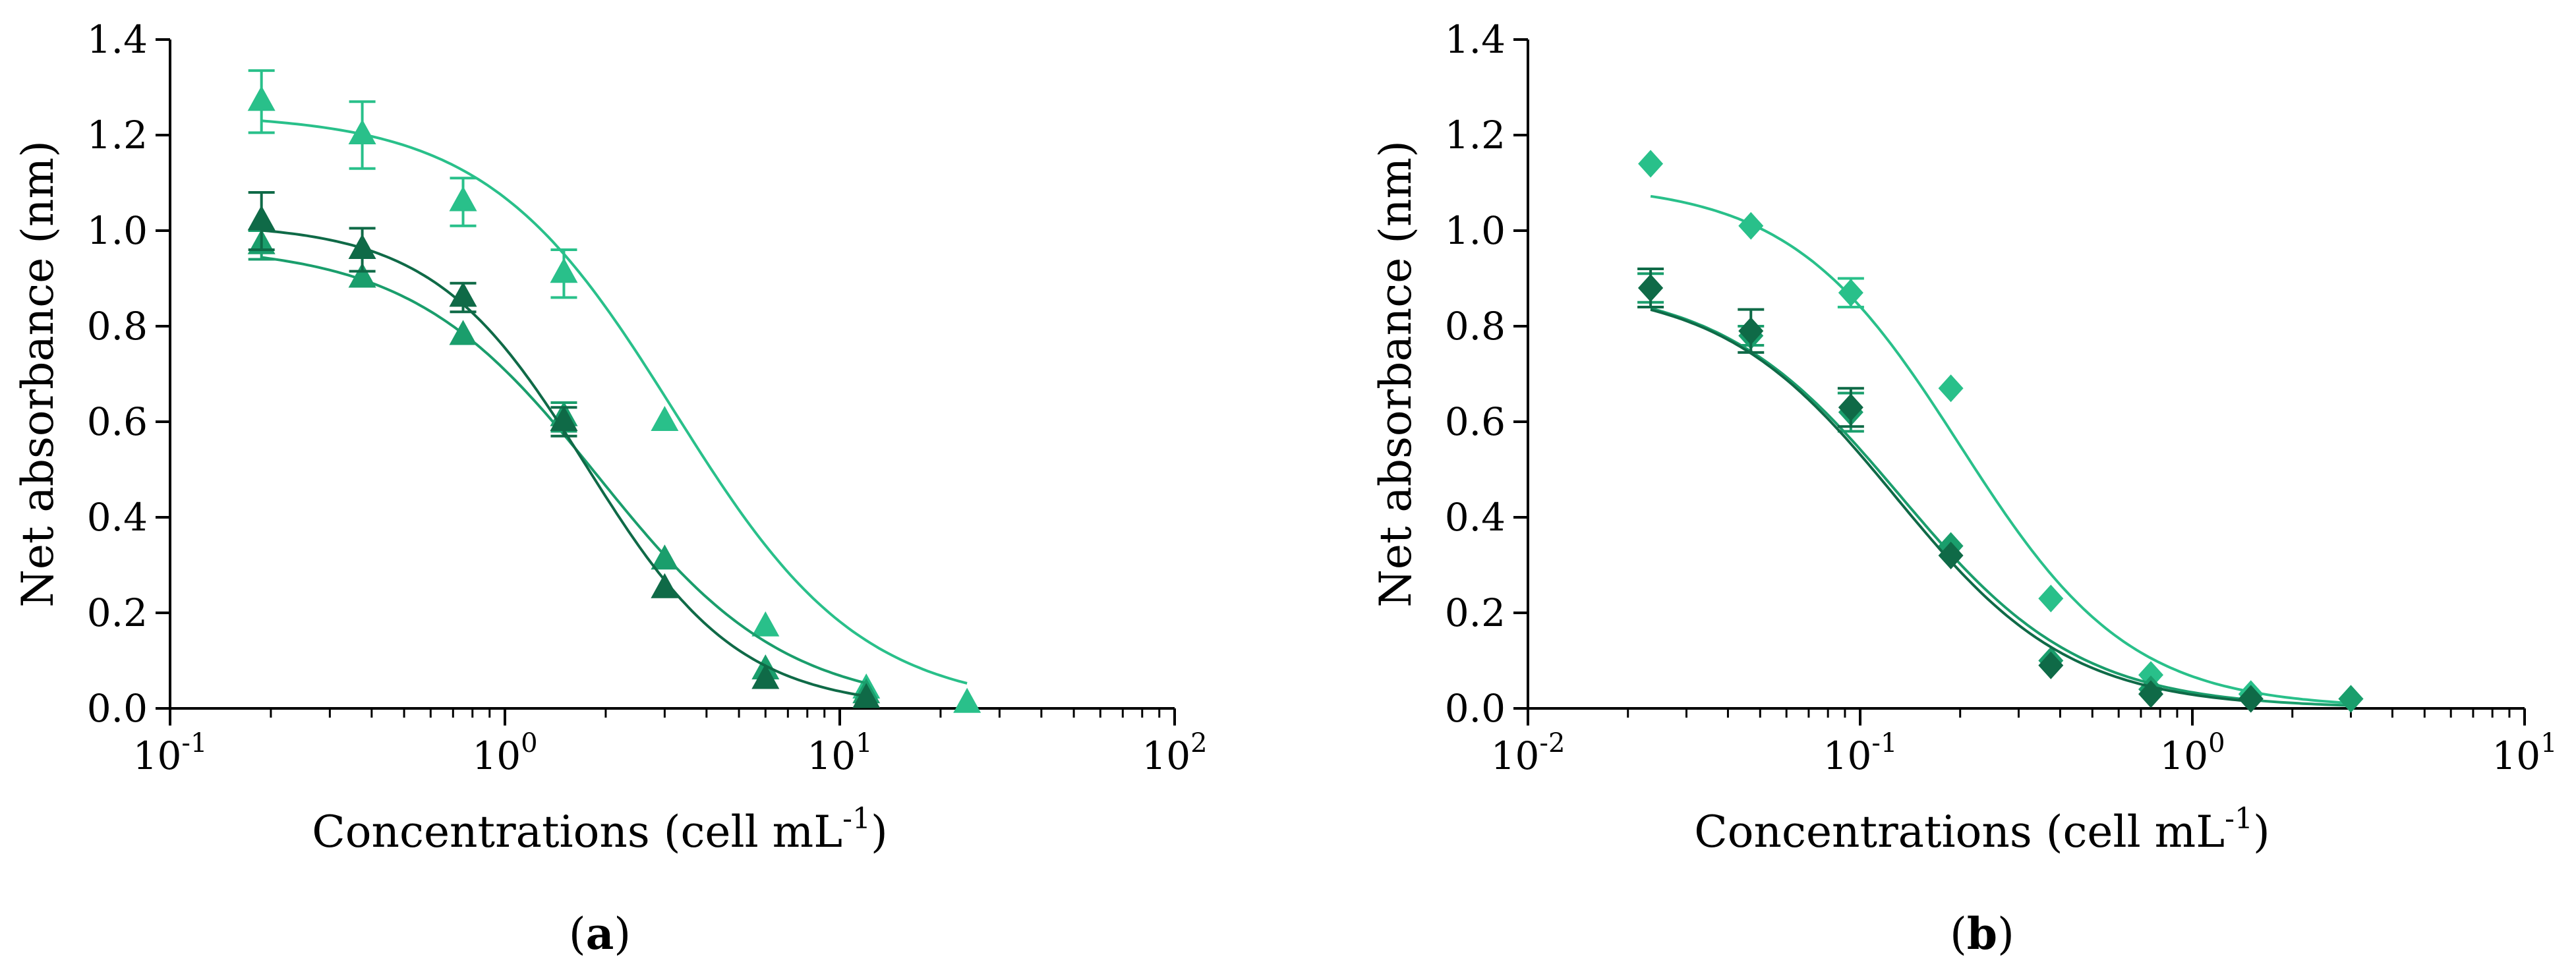  I want to click on panel-label: (a), so click(600, 933).